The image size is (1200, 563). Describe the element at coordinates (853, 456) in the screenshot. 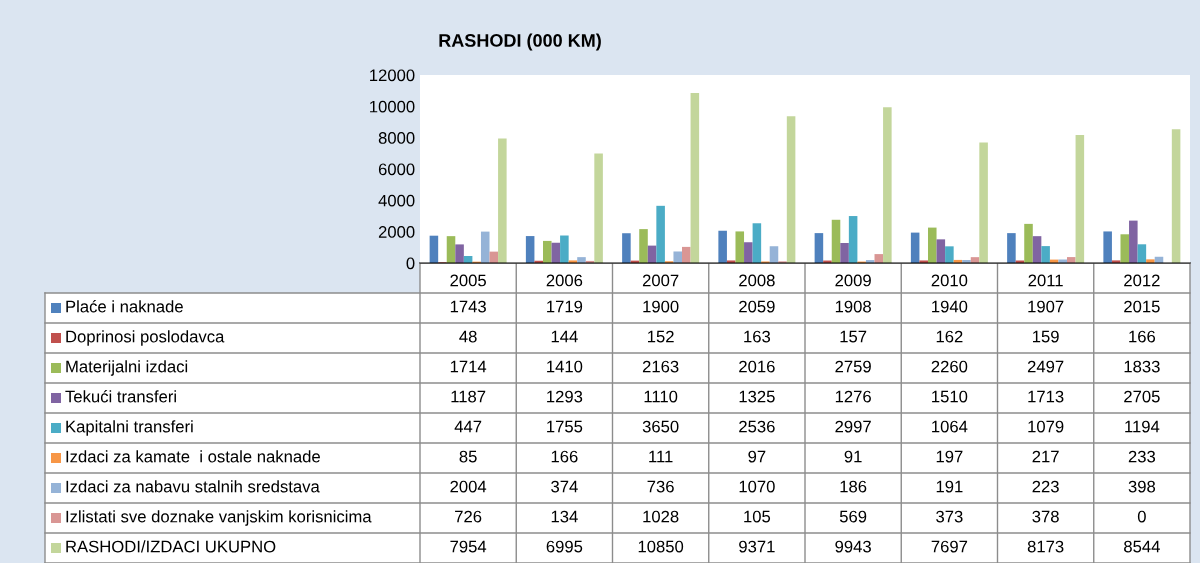

I see `data-label: 91` at that location.